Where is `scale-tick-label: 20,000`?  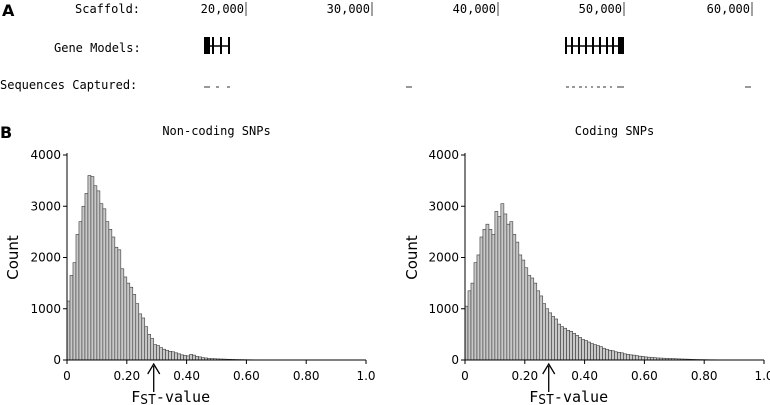 scale-tick-label: 20,000 is located at coordinates (222, 9).